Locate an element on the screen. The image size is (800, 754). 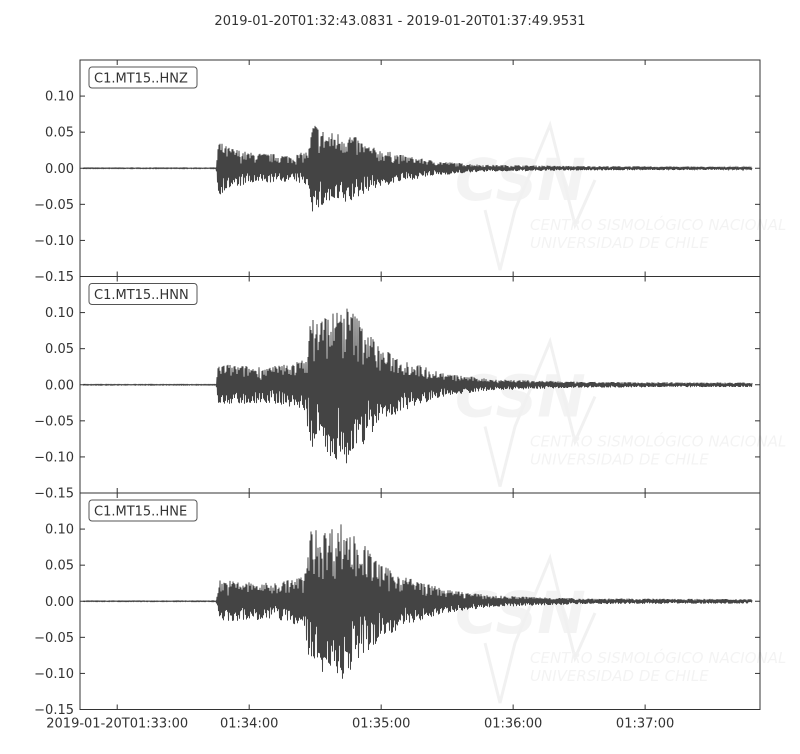
x-tick-label: 01:36:00 is located at coordinates (513, 724).